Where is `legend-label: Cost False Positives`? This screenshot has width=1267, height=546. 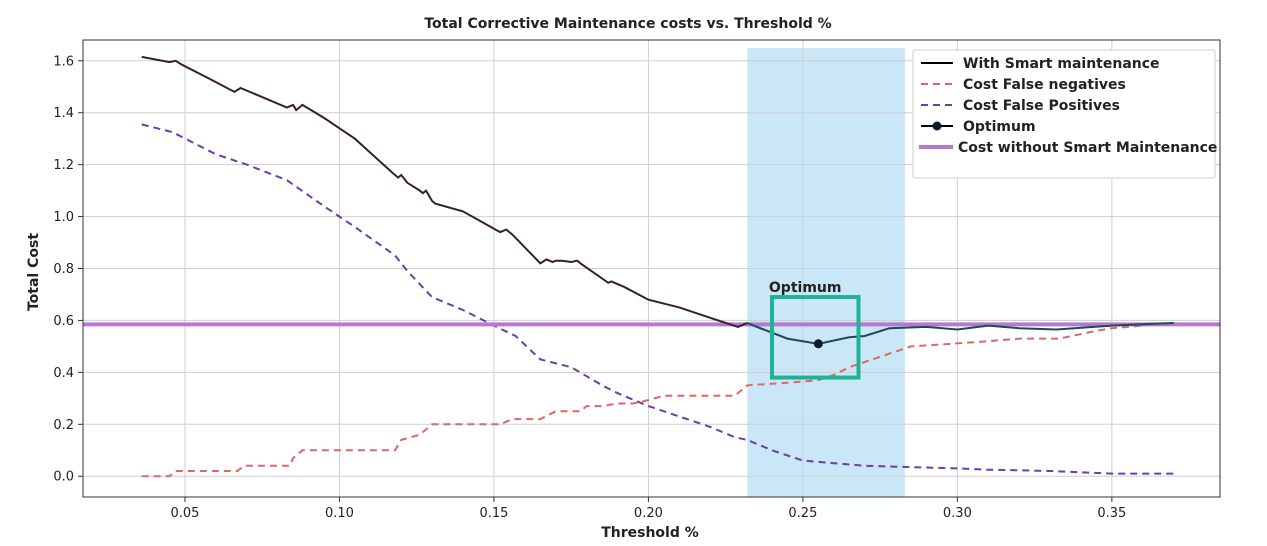 legend-label: Cost False Positives is located at coordinates (1041, 106).